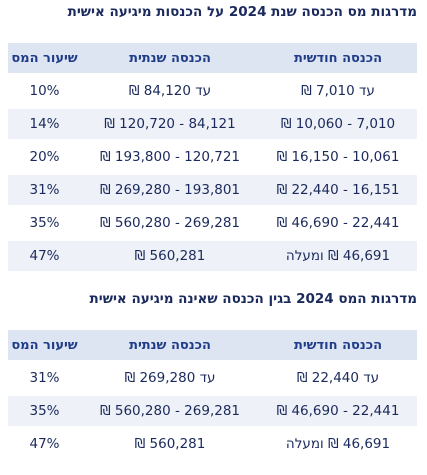 The image size is (427, 475). I want to click on cell-tax-rate: 20%, so click(44, 157).